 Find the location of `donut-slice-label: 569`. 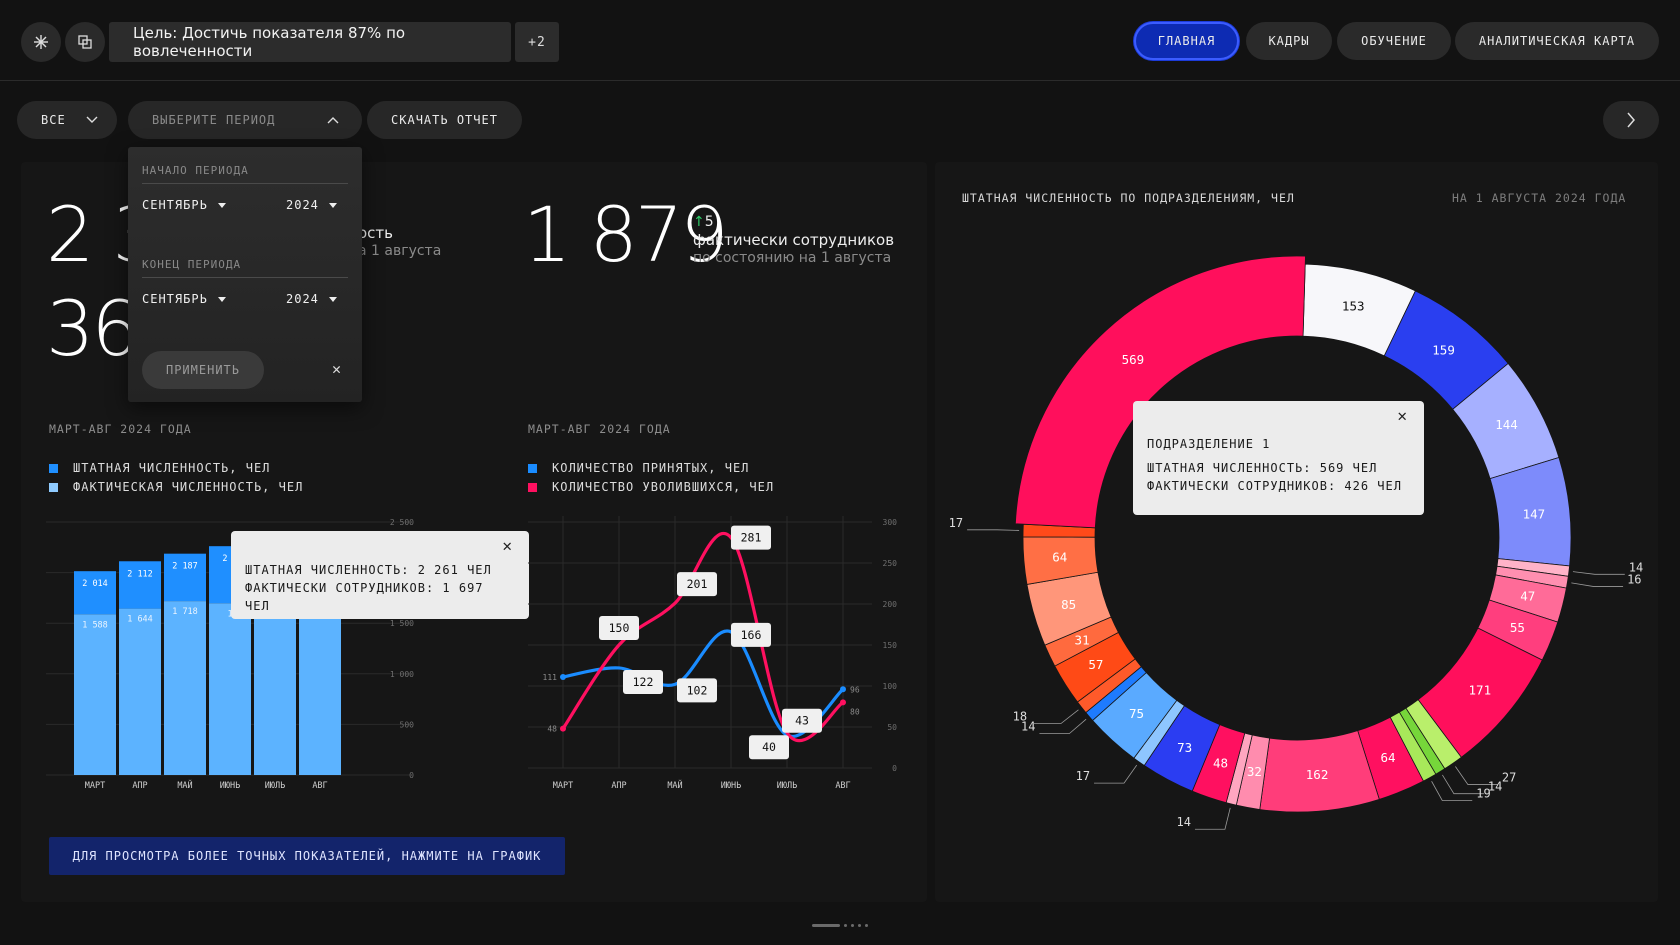

donut-slice-label: 569 is located at coordinates (1133, 359).